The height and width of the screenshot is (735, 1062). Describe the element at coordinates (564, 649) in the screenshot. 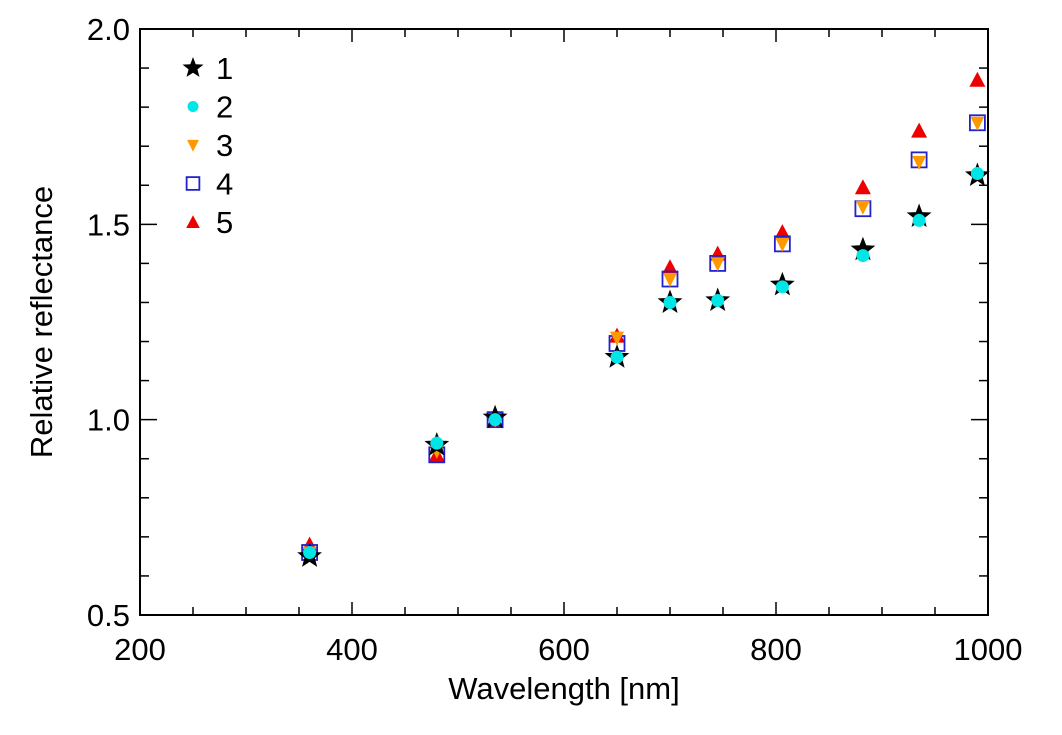

I see `x-tick-label: 600` at that location.